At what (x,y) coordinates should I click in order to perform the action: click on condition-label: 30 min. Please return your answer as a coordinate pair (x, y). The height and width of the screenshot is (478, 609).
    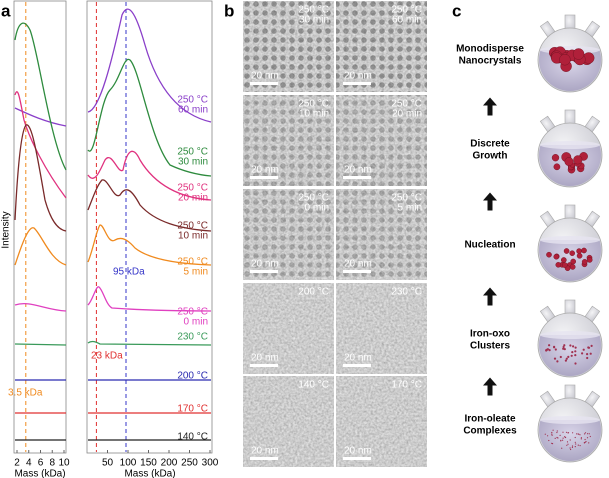
    Looking at the image, I should click on (314, 20).